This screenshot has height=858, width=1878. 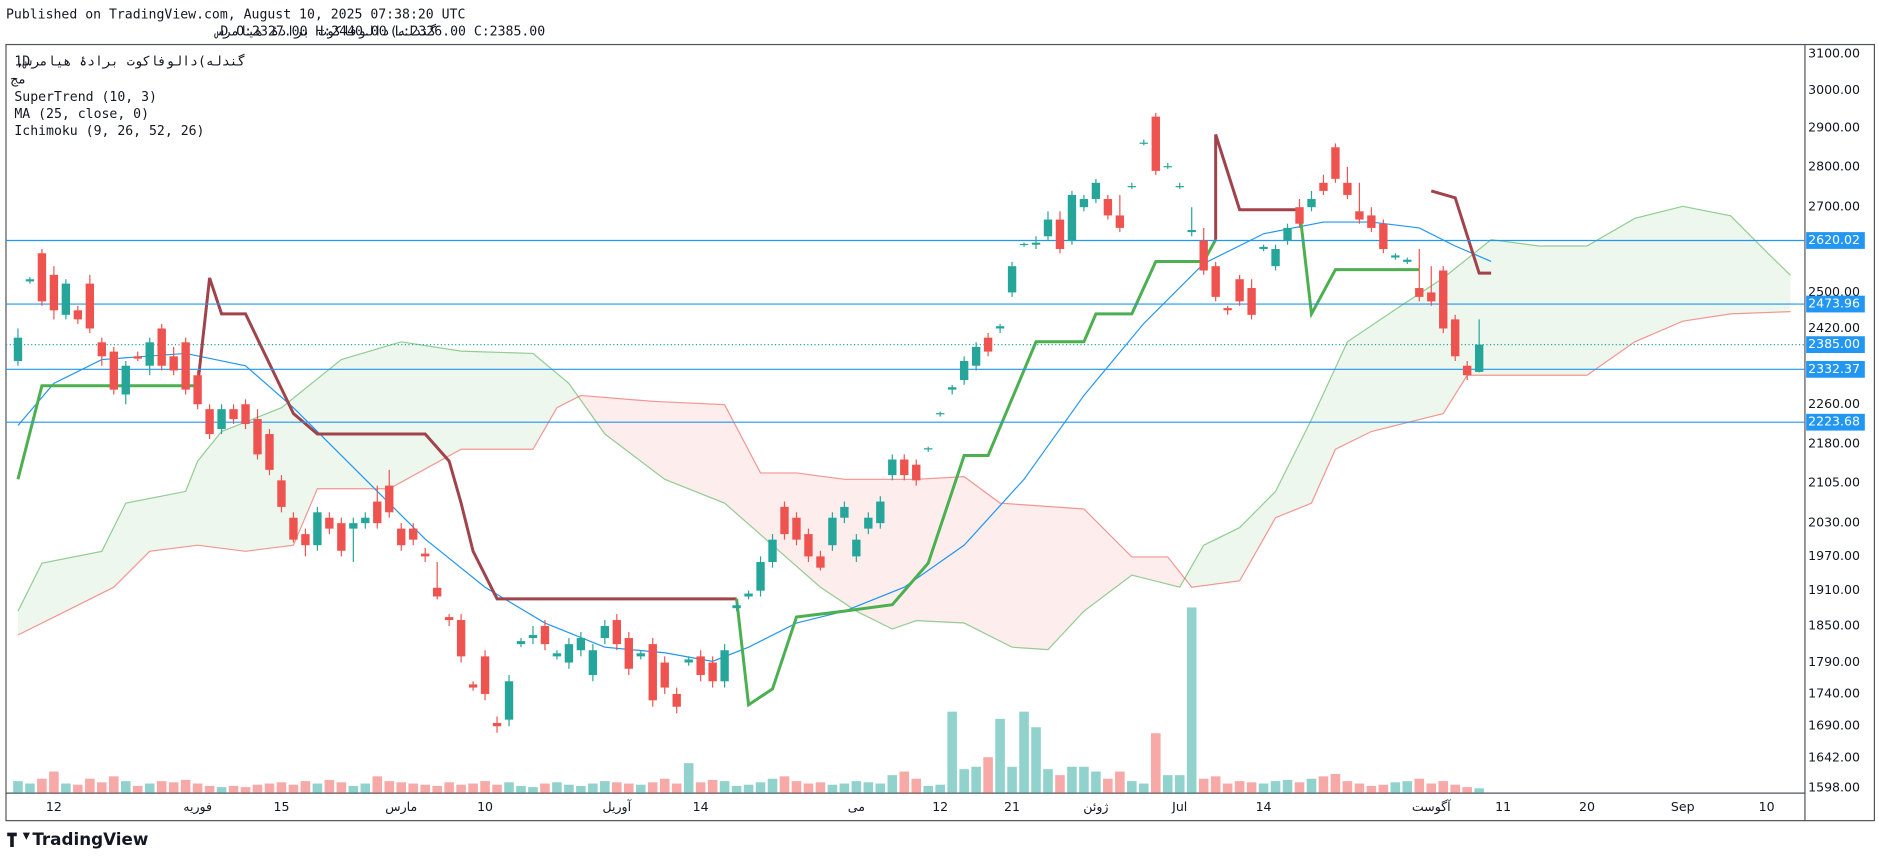 What do you see at coordinates (1834, 555) in the screenshot?
I see `y-tick-label: 1970.00` at bounding box center [1834, 555].